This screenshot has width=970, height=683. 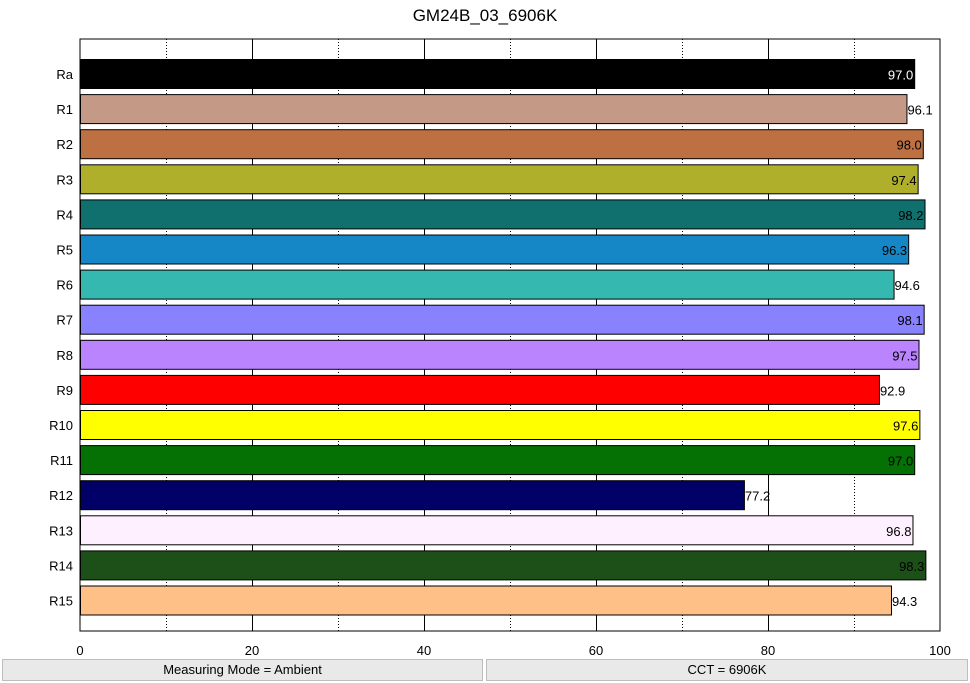 I want to click on value-label: 94.6, so click(x=907, y=285).